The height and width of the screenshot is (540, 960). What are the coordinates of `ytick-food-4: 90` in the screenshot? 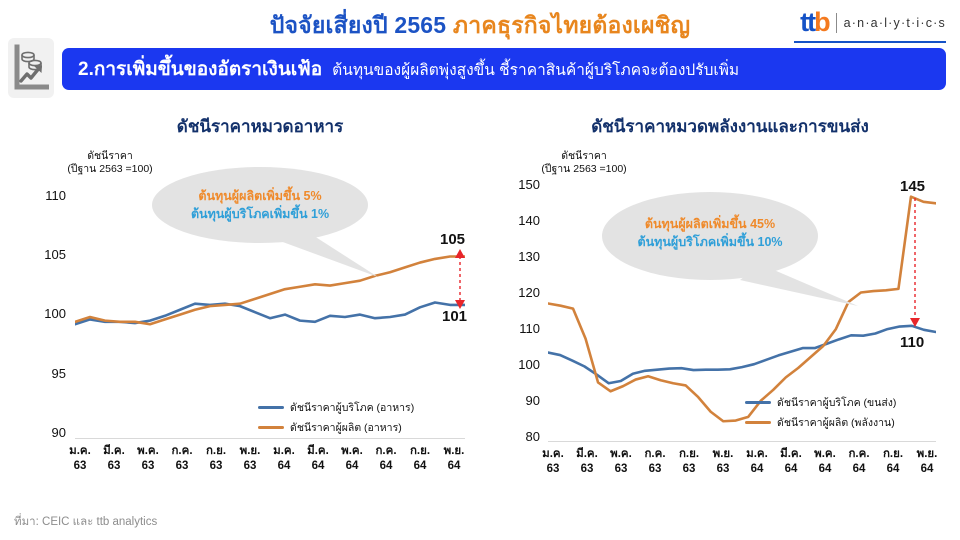 It's located at (58, 432).